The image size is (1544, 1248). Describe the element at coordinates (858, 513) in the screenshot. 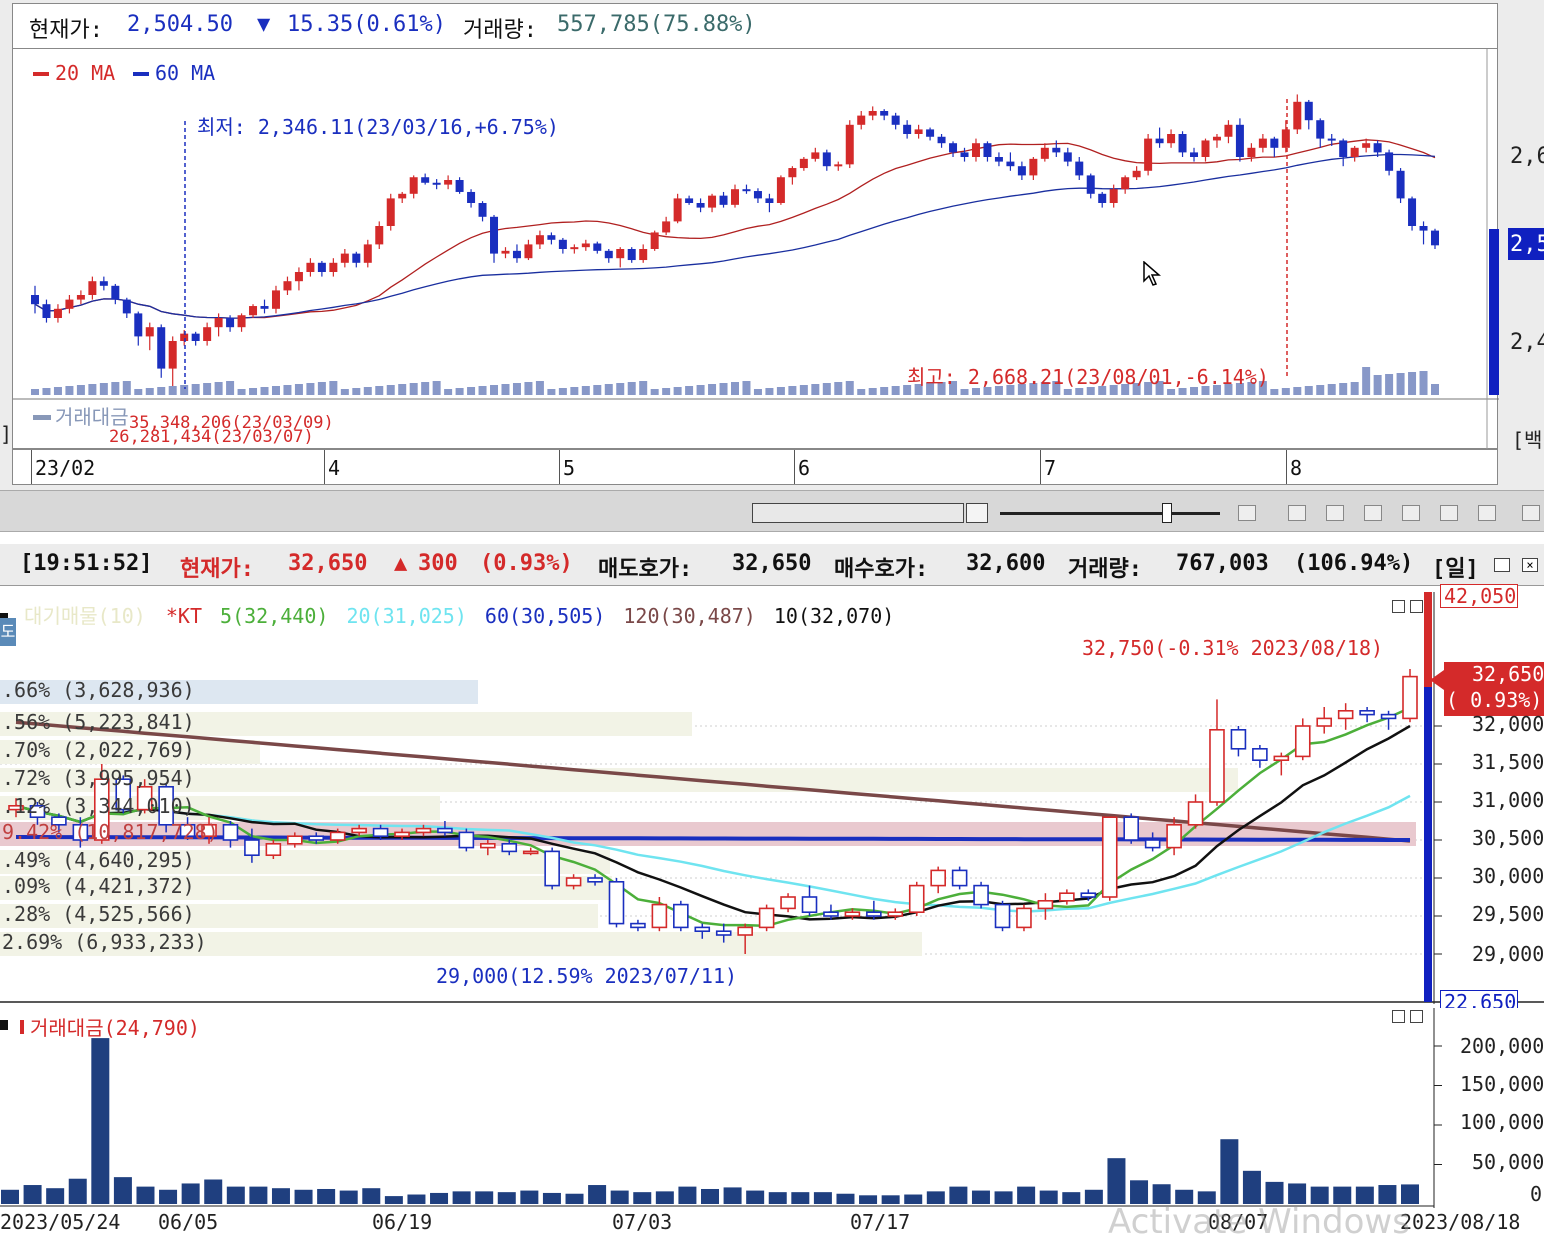

I see `scroll-bar` at that location.